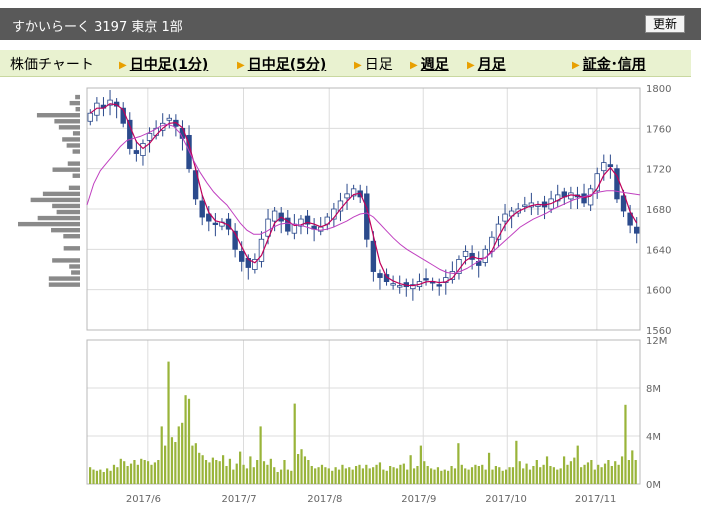 This screenshot has width=701, height=523. Describe the element at coordinates (506, 499) in the screenshot. I see `date-tick-label: 2017/10` at that location.